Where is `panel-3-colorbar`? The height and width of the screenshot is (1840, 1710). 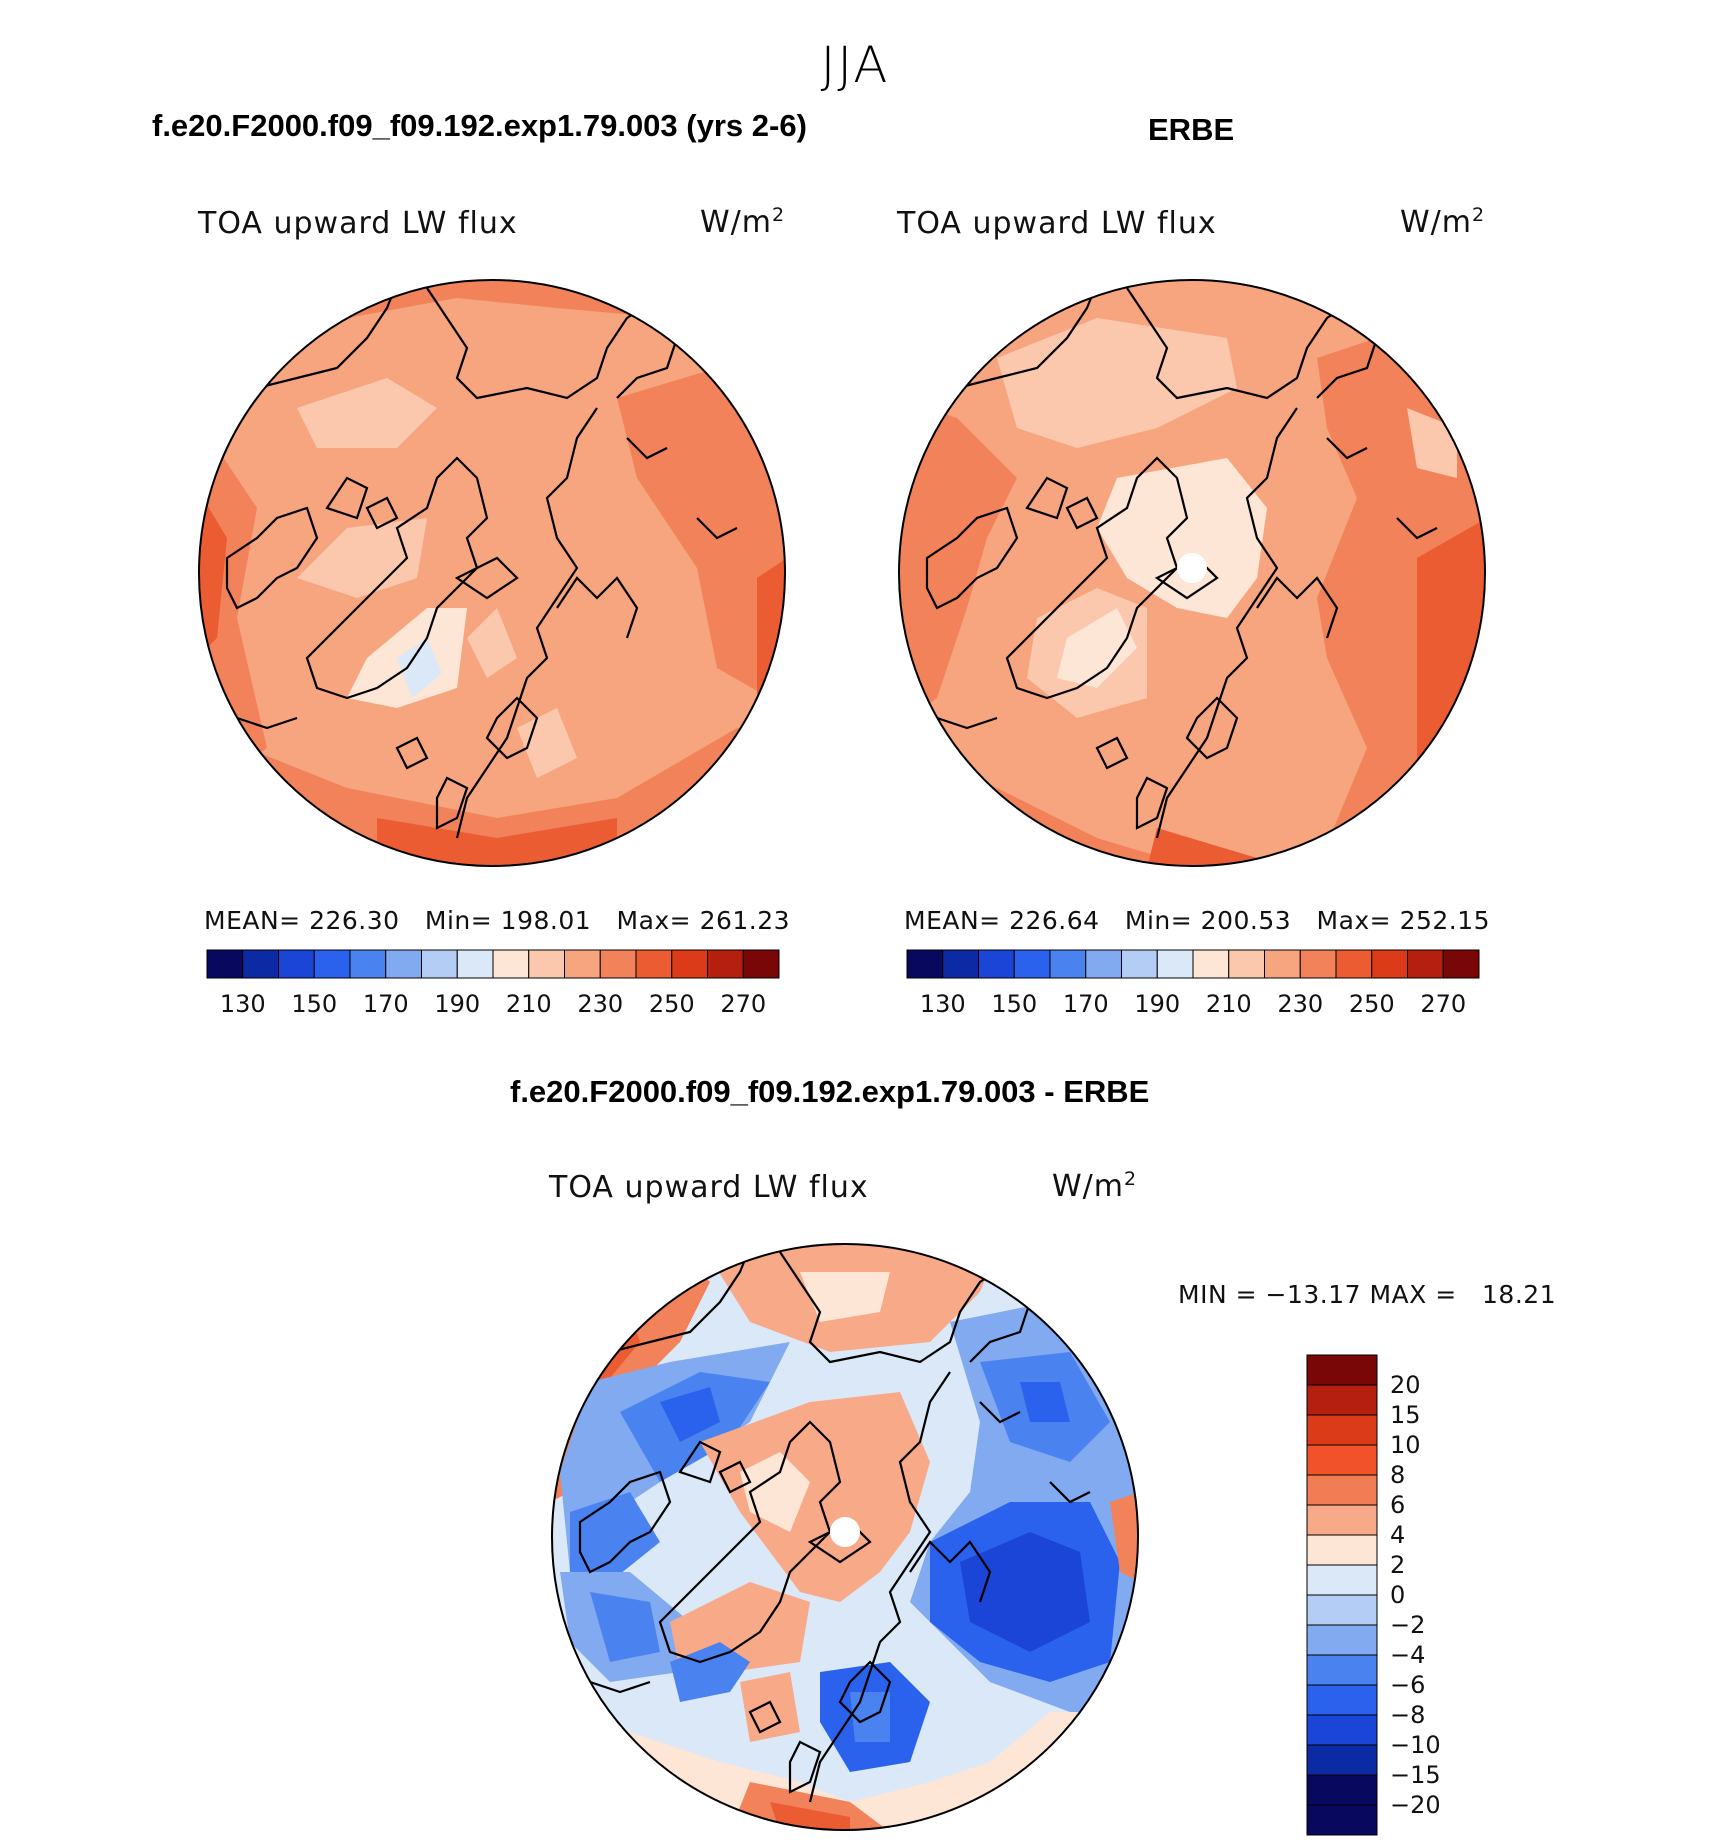 panel-3-colorbar is located at coordinates (1342, 1595).